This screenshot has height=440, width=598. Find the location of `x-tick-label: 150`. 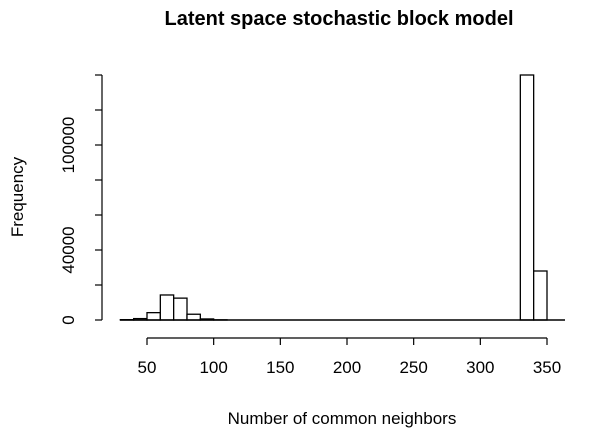

x-tick-label: 150 is located at coordinates (280, 367).